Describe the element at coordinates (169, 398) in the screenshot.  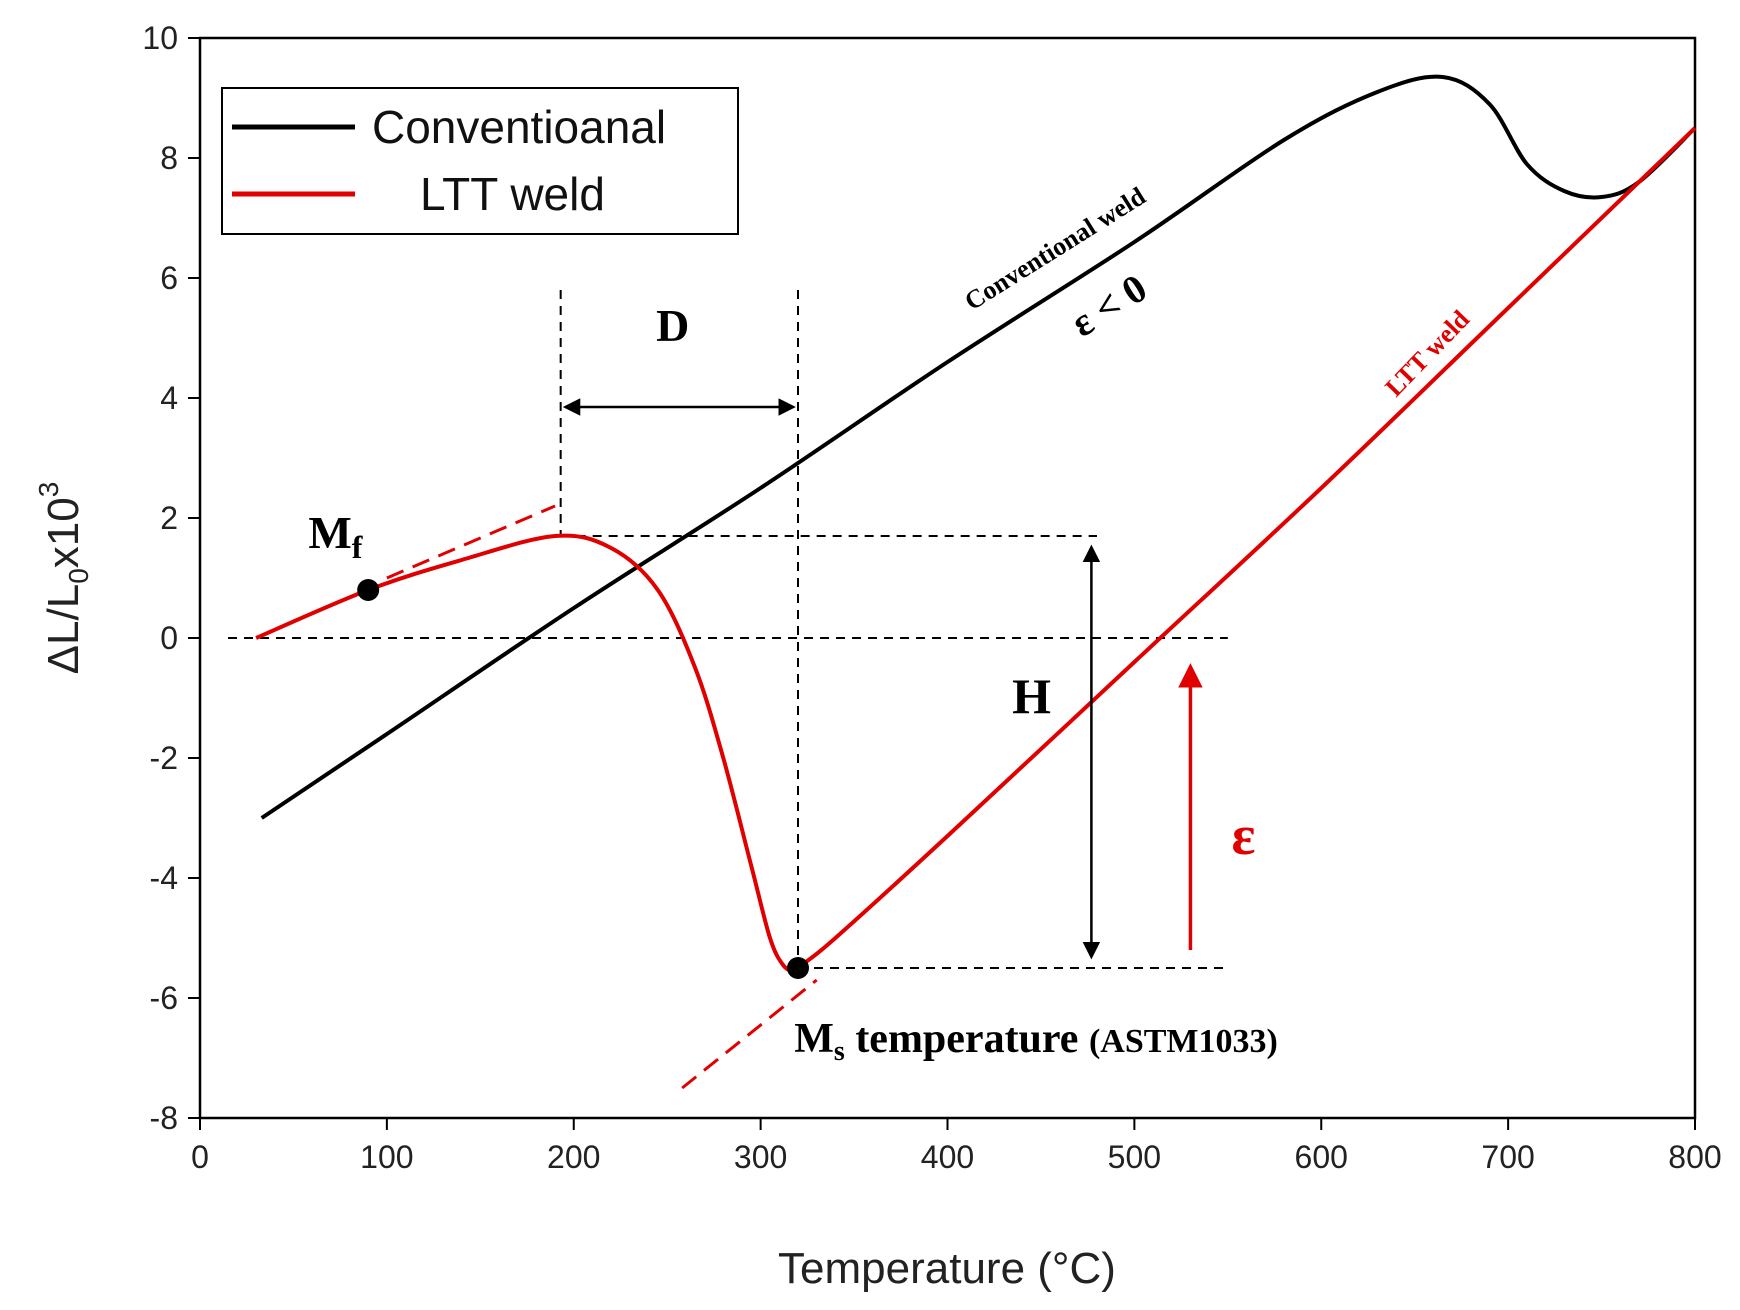
I see `y-tick-label: 4` at that location.